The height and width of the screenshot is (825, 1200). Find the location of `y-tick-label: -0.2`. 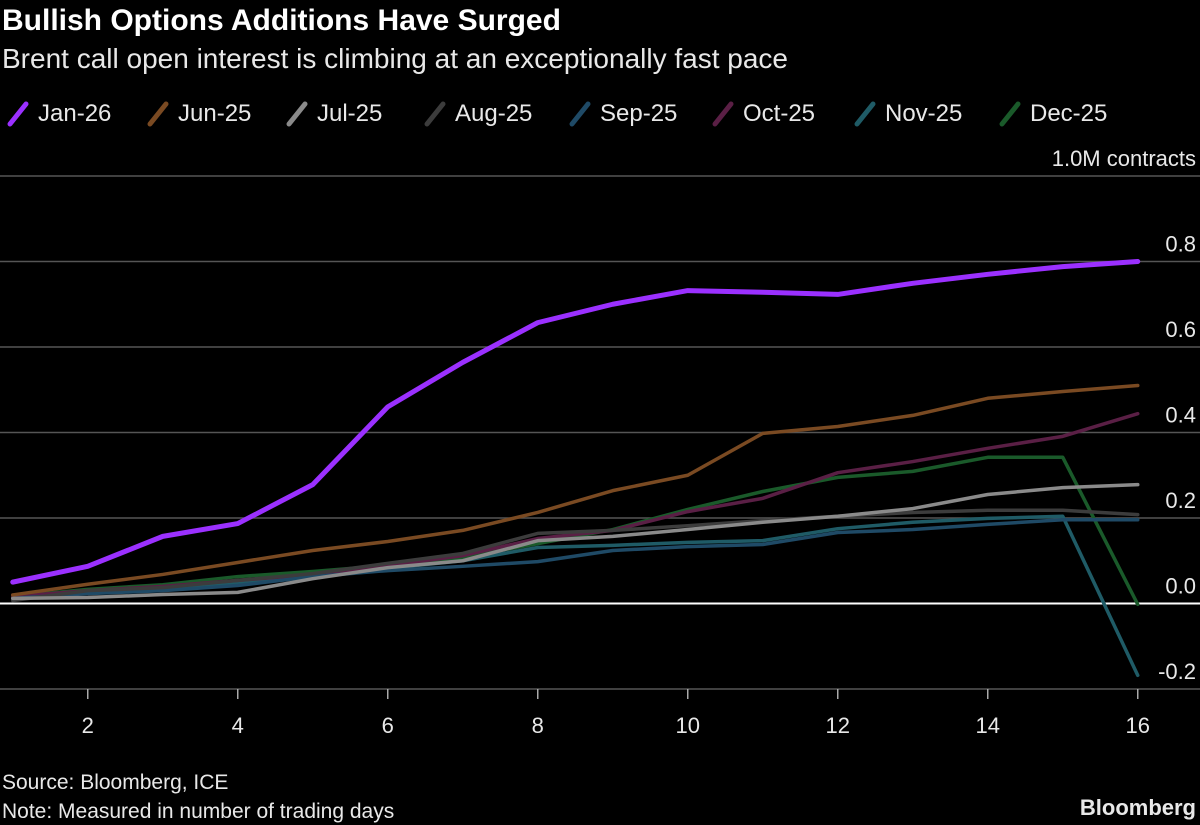

y-tick-label: -0.2 is located at coordinates (1177, 671).